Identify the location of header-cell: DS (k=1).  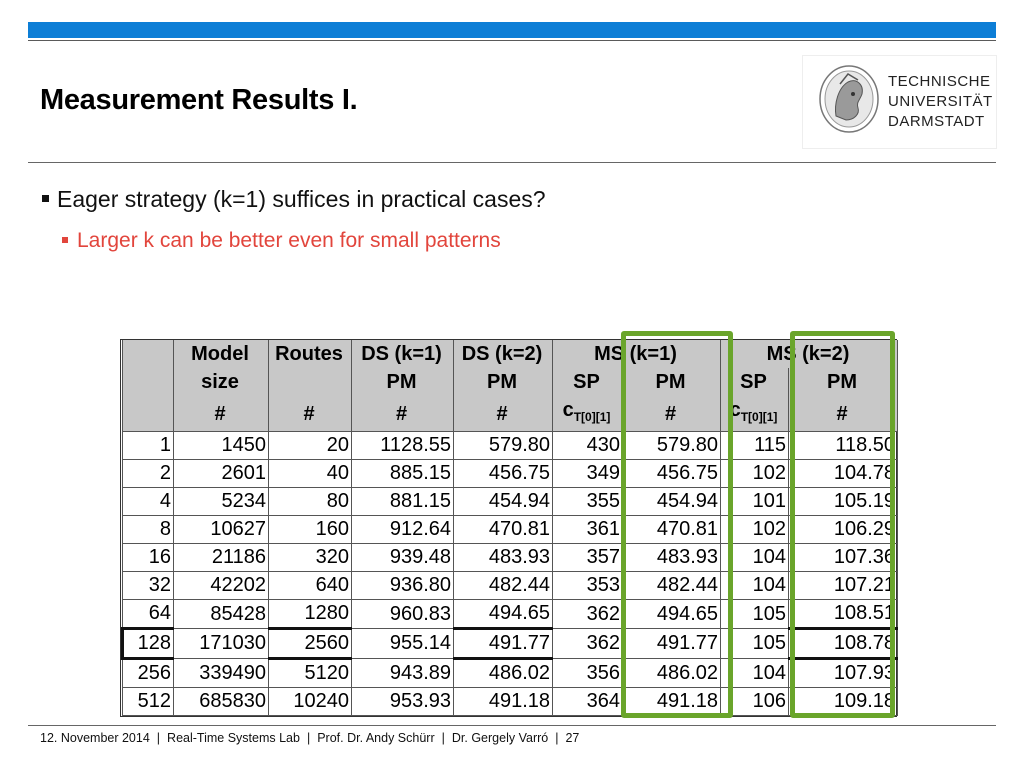
(402, 354).